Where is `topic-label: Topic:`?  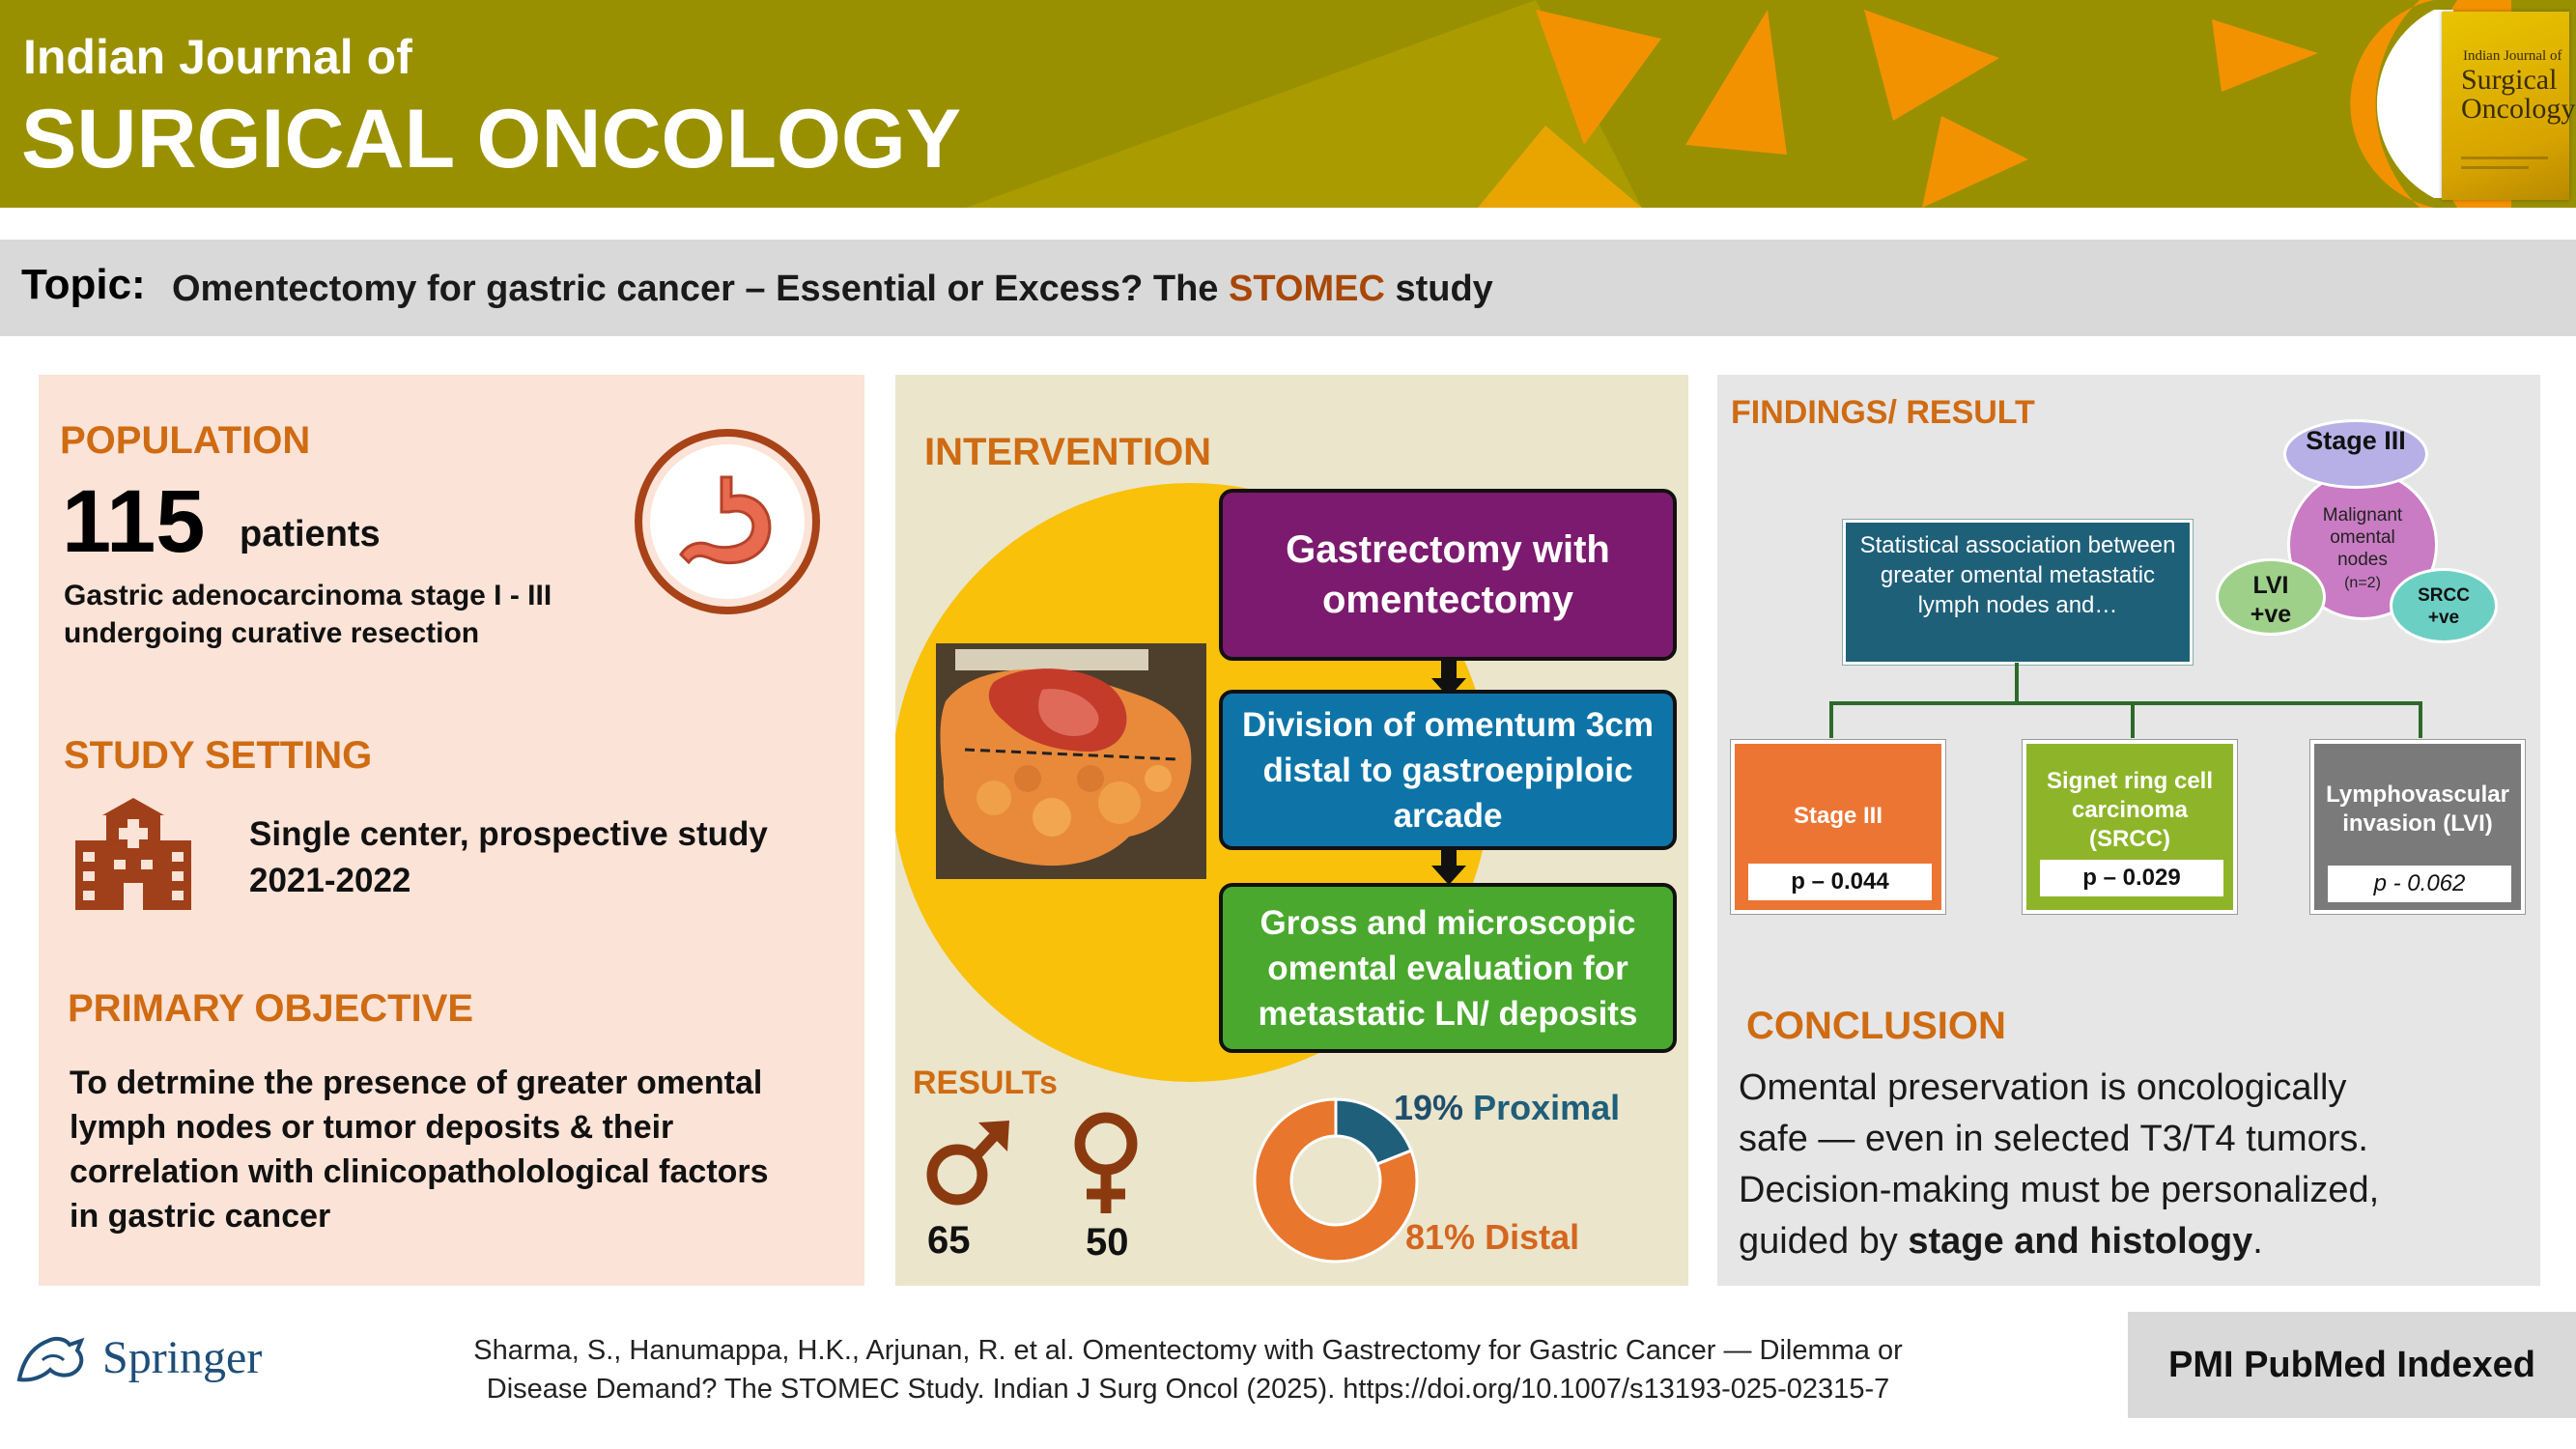
topic-label: Topic: is located at coordinates (83, 284).